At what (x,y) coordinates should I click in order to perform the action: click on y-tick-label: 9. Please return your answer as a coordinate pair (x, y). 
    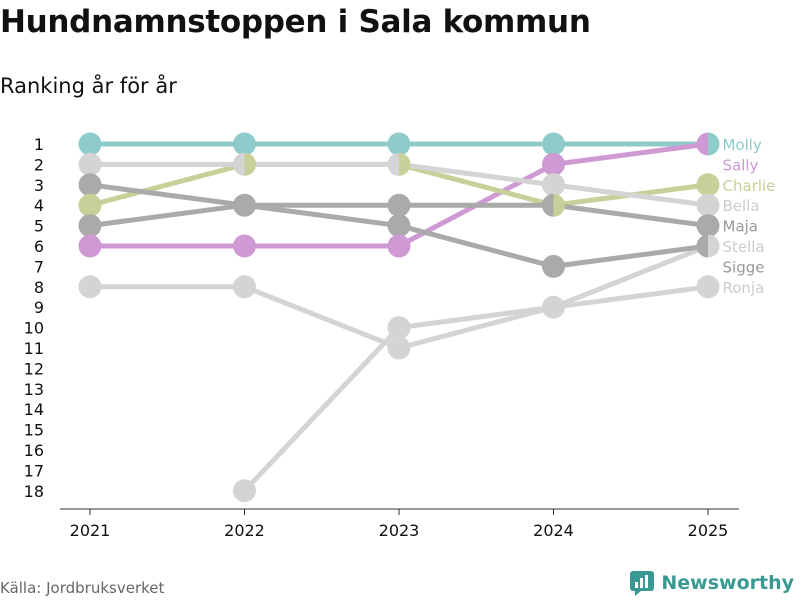
    Looking at the image, I should click on (39, 307).